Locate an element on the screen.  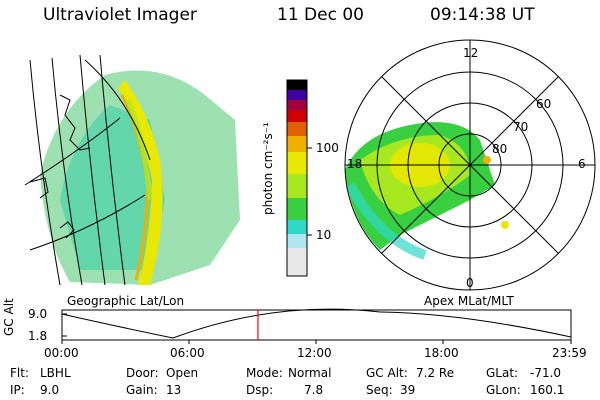
colorbar-tick-10: 10 is located at coordinates (324, 235).